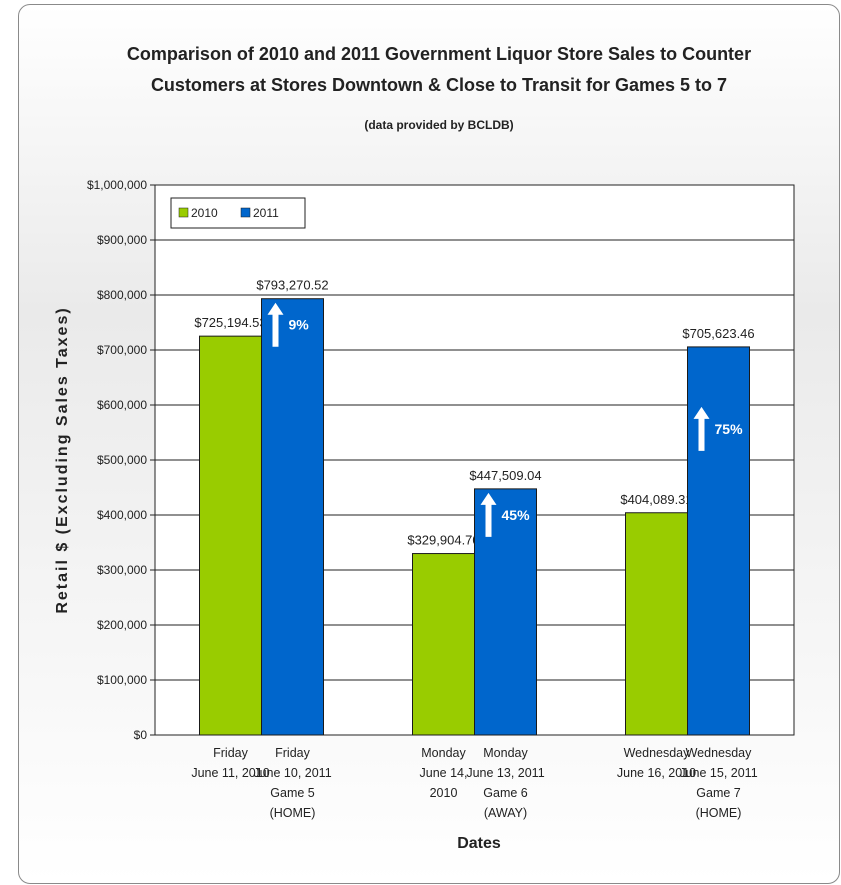 This screenshot has height=885, width=841. What do you see at coordinates (122, 350) in the screenshot?
I see `y-tick-label: $700,000` at bounding box center [122, 350].